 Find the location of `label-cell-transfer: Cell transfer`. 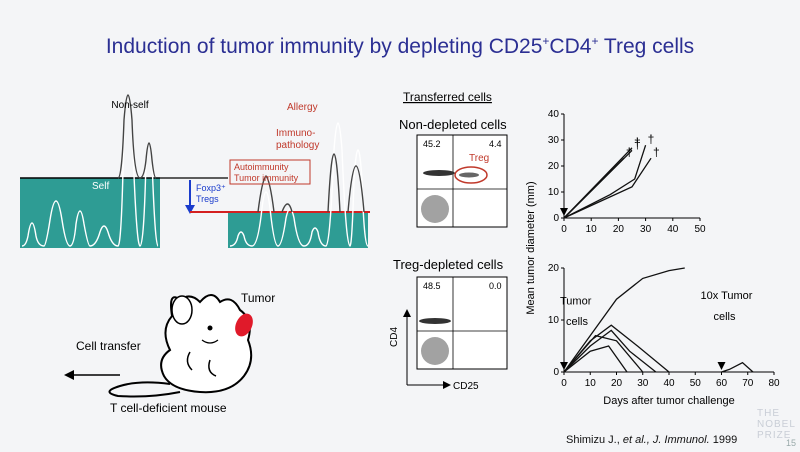

label-cell-transfer: Cell transfer is located at coordinates (108, 346).